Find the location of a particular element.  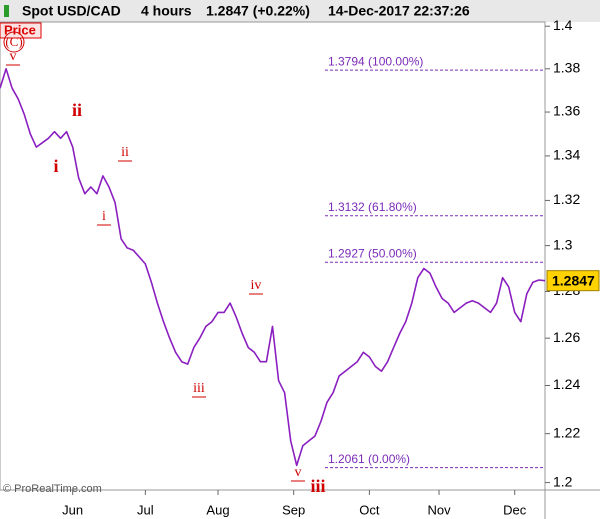

panel-label-box is located at coordinates (21, 30).